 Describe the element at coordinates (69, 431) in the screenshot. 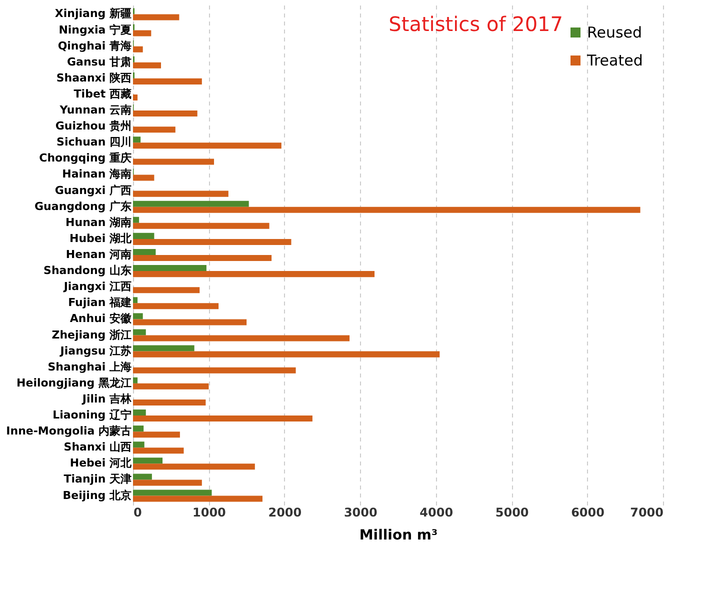

I see `y-tick-label: Inne-Mongolia 内蒙古` at that location.